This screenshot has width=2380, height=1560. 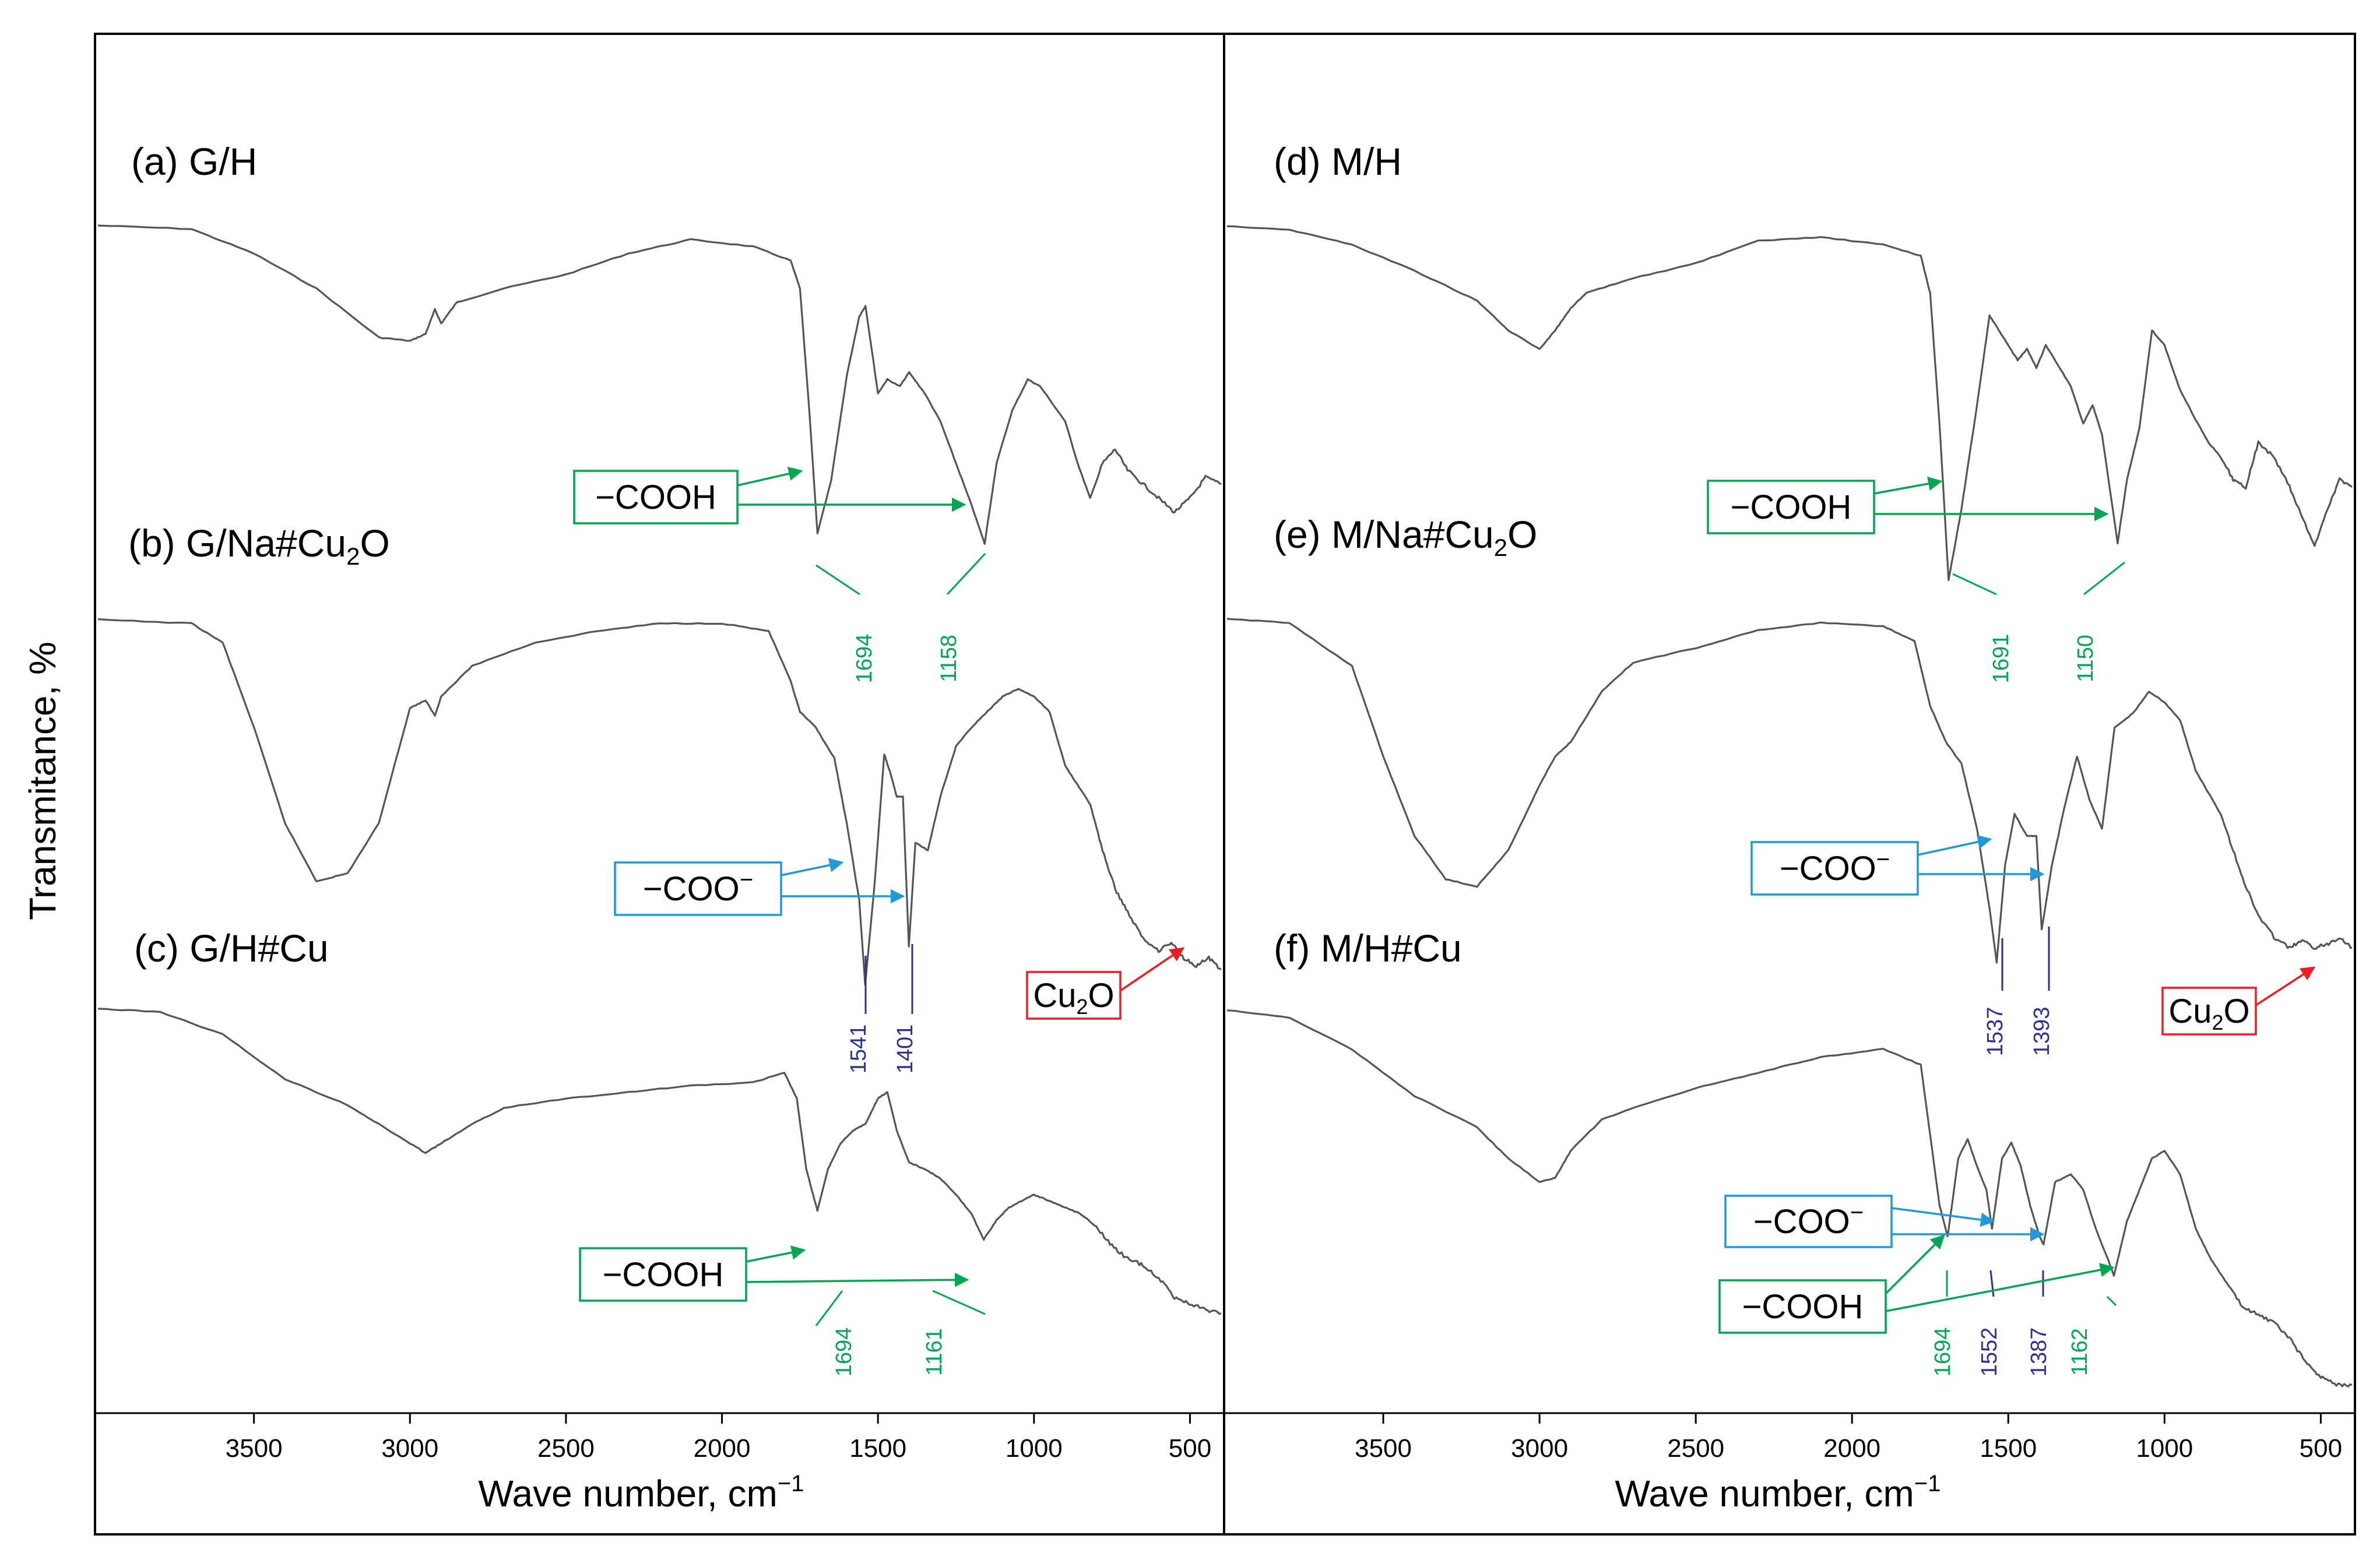 What do you see at coordinates (782, 1311) in the screenshot?
I see `cooh-annotation: −COOH 1694 1161` at bounding box center [782, 1311].